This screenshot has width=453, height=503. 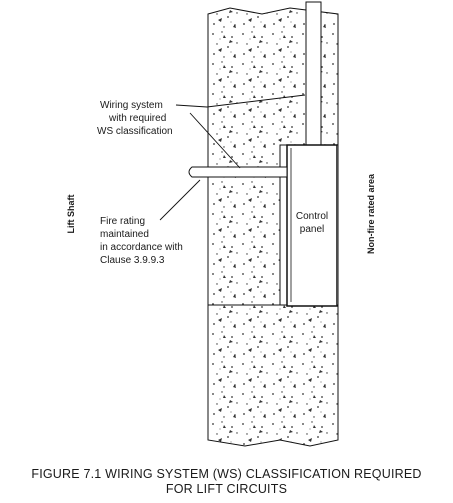 I want to click on lift-shaft-label: Lift Shaft, so click(x=71, y=214).